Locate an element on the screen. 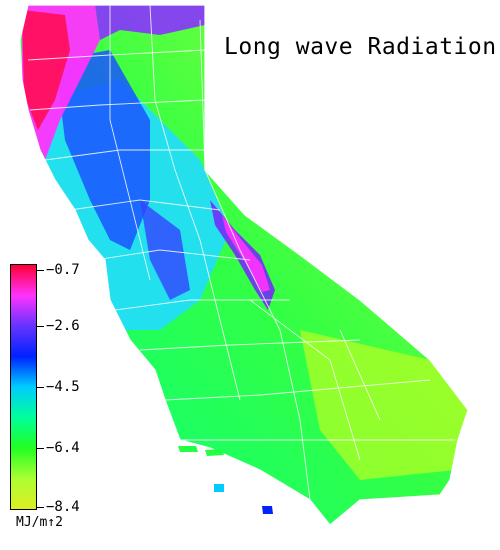 This screenshot has width=500, height=550. map-title: Long wave Radiation is located at coordinates (360, 47).